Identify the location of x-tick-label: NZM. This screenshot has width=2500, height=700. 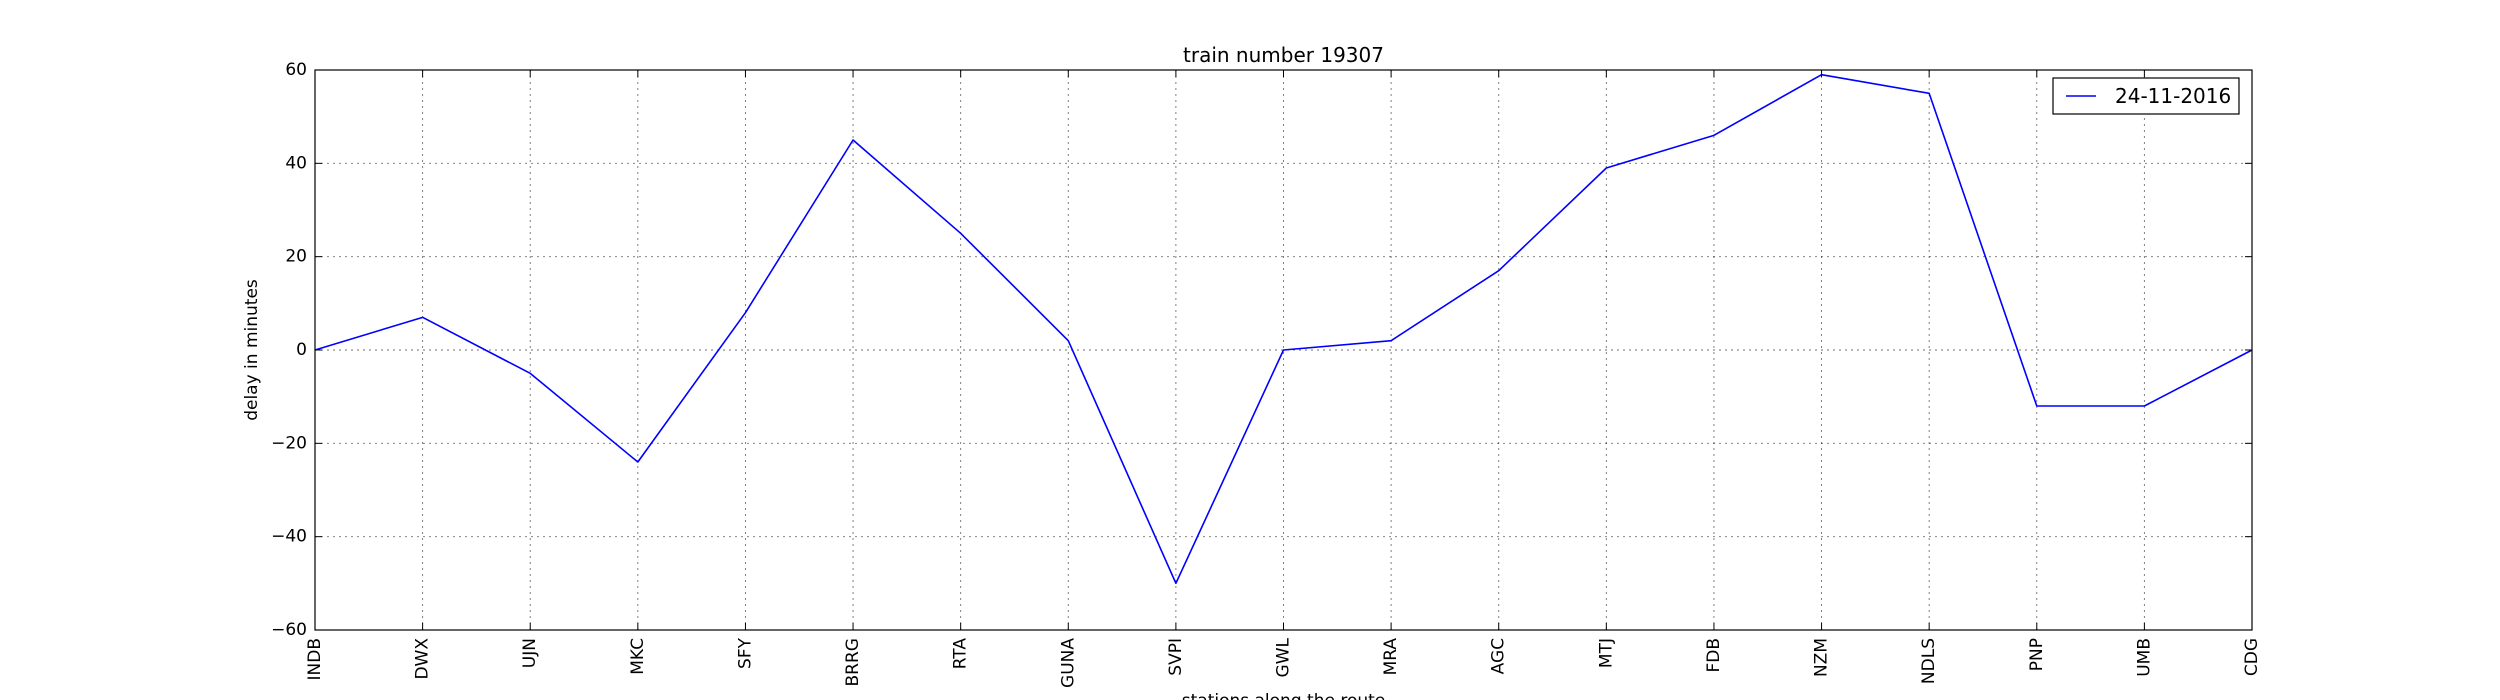
(1822, 657).